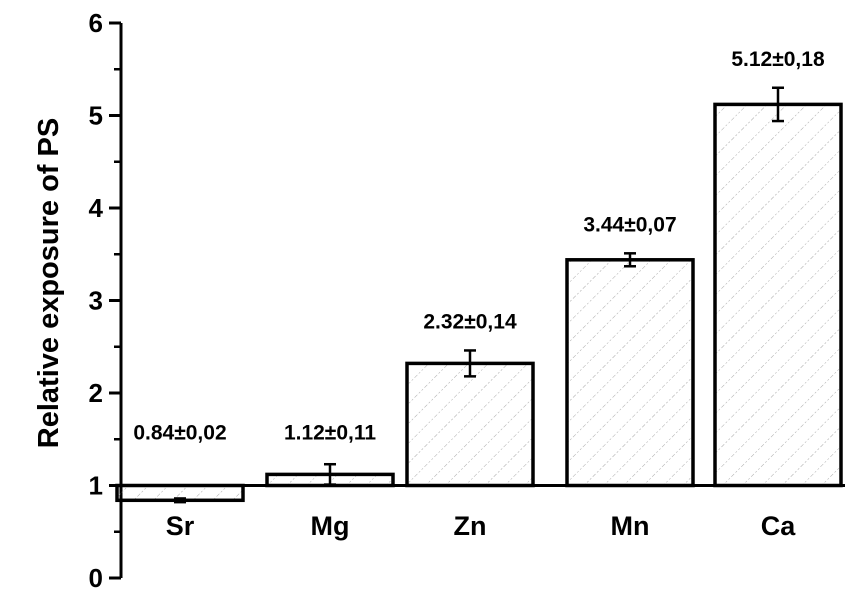  Describe the element at coordinates (778, 295) in the screenshot. I see `bar-ca` at that location.